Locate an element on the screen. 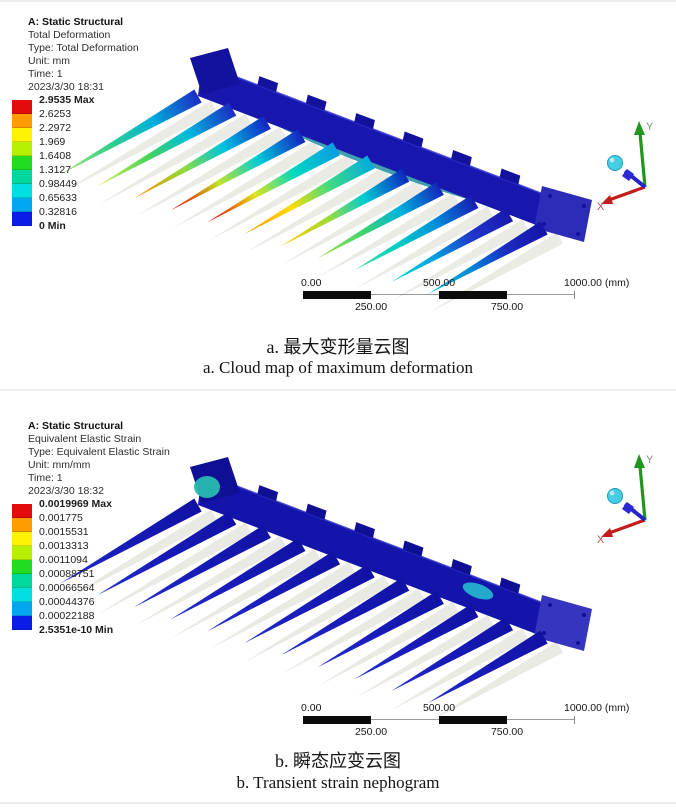 The height and width of the screenshot is (810, 676). legend-label: 1.6408 is located at coordinates (55, 156).